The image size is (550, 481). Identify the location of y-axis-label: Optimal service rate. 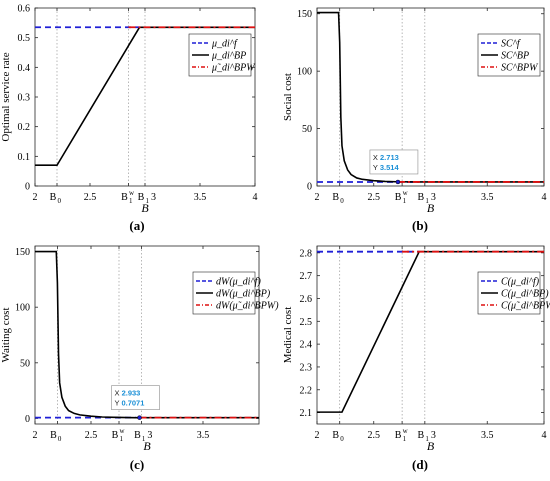
(6, 96).